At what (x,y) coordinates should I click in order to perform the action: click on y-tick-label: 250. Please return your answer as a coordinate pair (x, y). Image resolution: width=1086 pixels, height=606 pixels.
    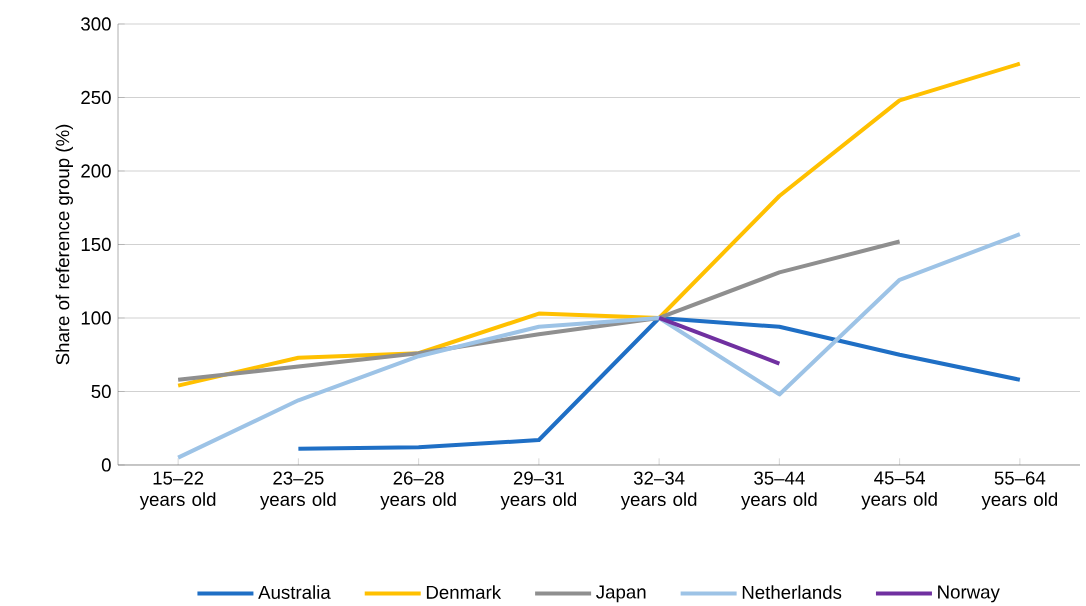
    Looking at the image, I should click on (96, 97).